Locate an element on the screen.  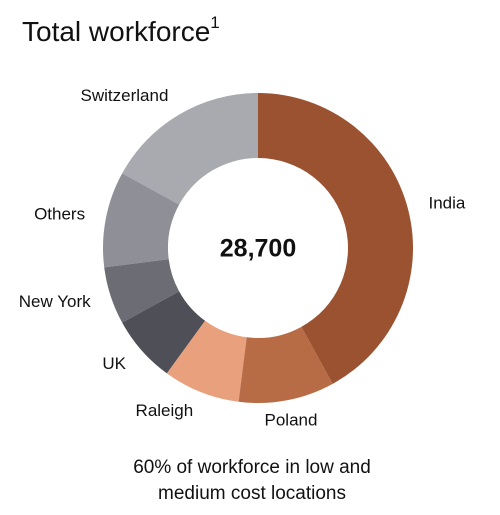
title-text: Total workforce is located at coordinates (116, 31).